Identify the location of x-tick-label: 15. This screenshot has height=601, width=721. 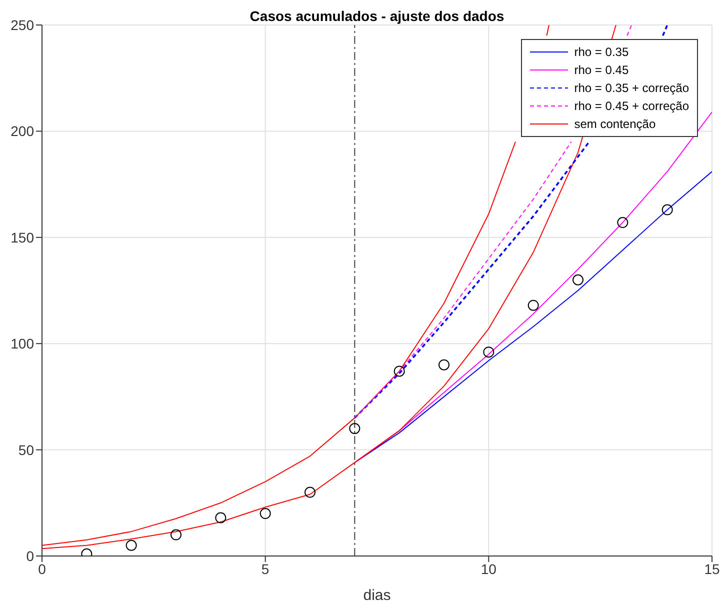
(712, 568).